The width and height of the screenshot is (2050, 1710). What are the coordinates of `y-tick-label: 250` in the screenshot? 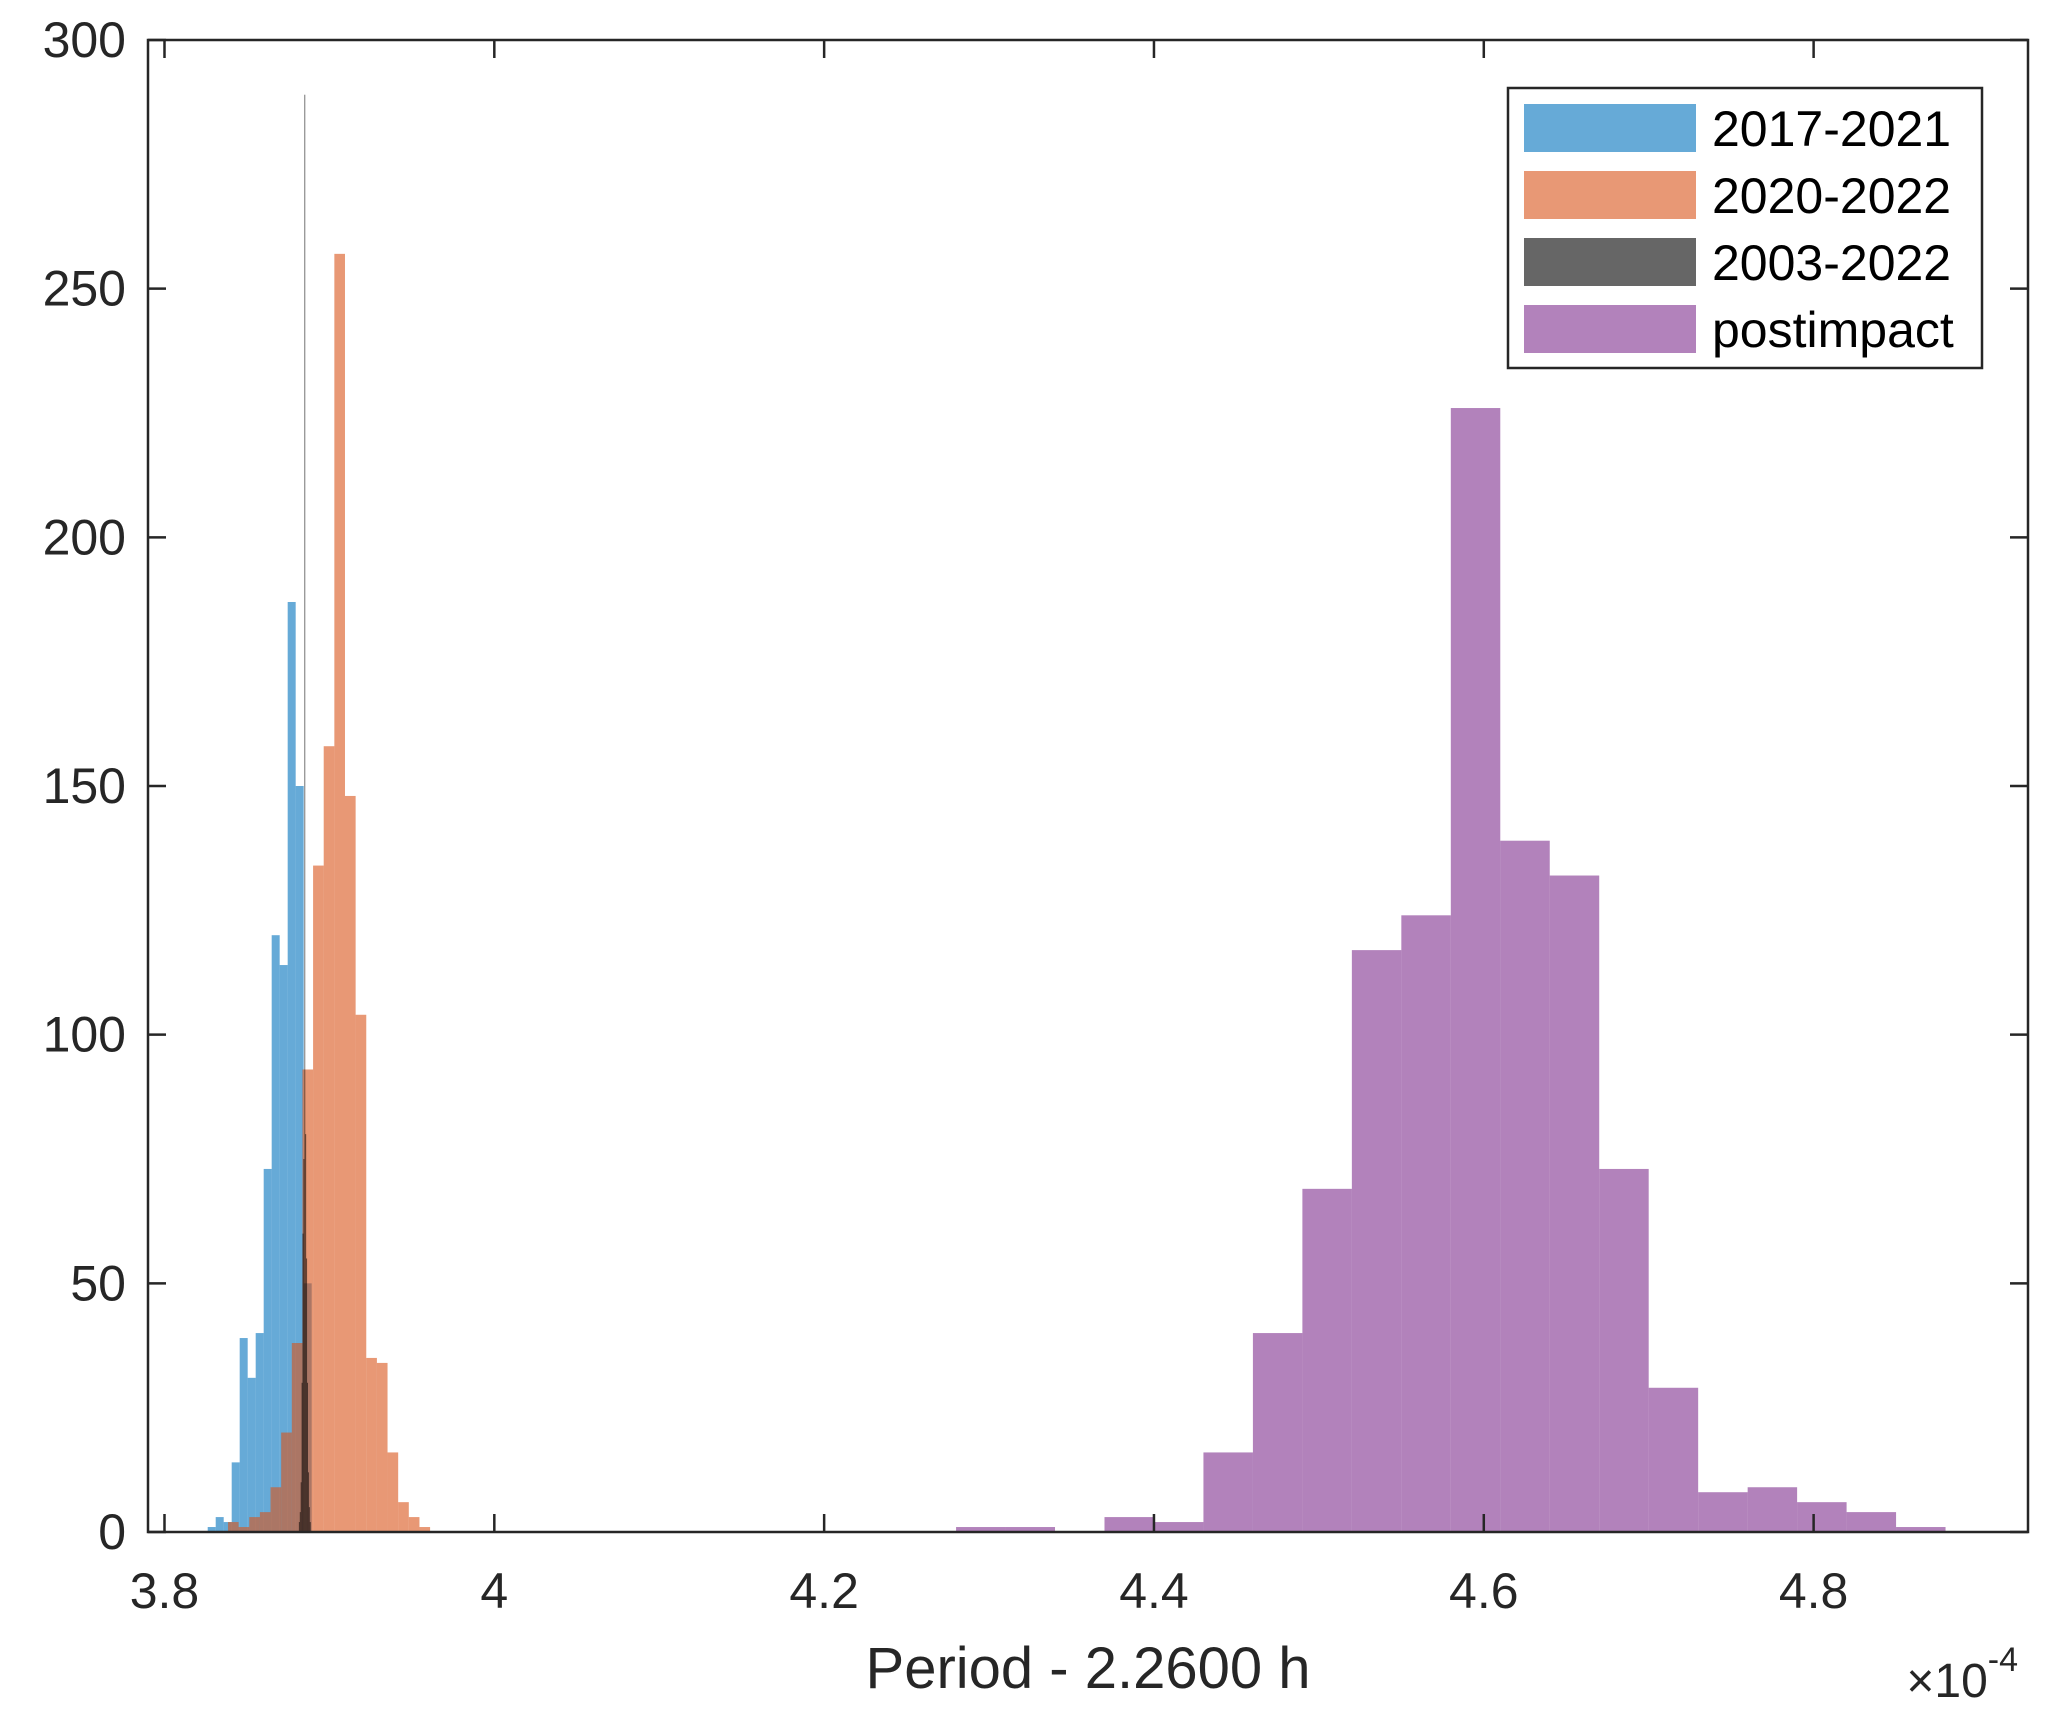 It's located at (84, 289).